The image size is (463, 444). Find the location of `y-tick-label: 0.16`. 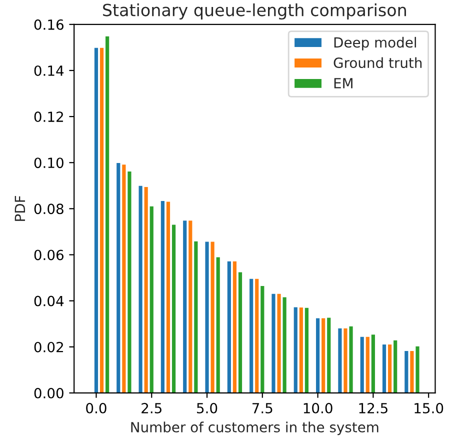

y-tick-label: 0.16 is located at coordinates (49, 24).